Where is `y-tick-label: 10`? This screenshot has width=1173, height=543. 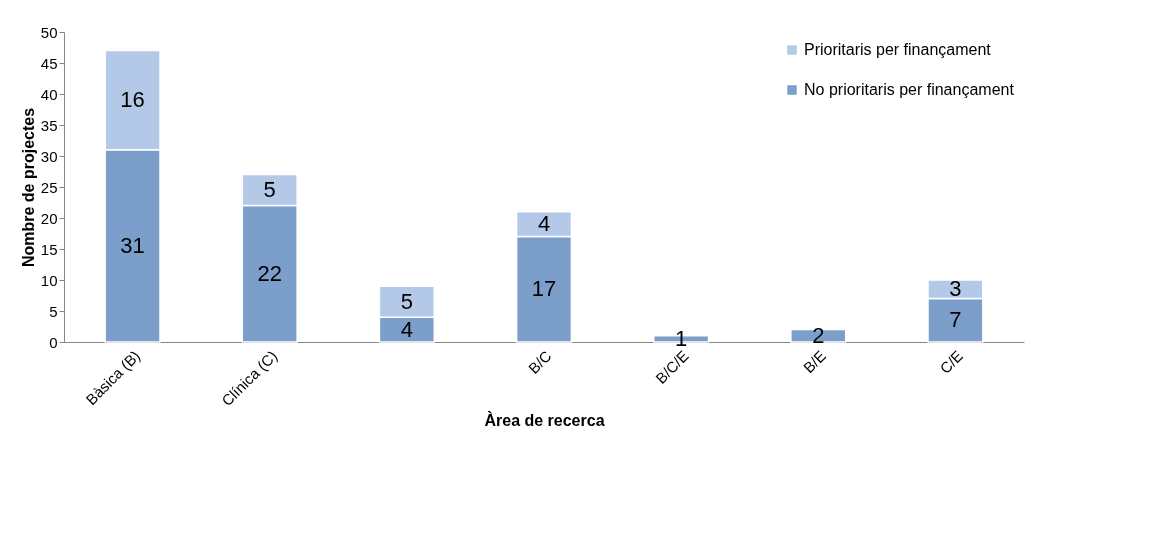 y-tick-label: 10 is located at coordinates (49, 280).